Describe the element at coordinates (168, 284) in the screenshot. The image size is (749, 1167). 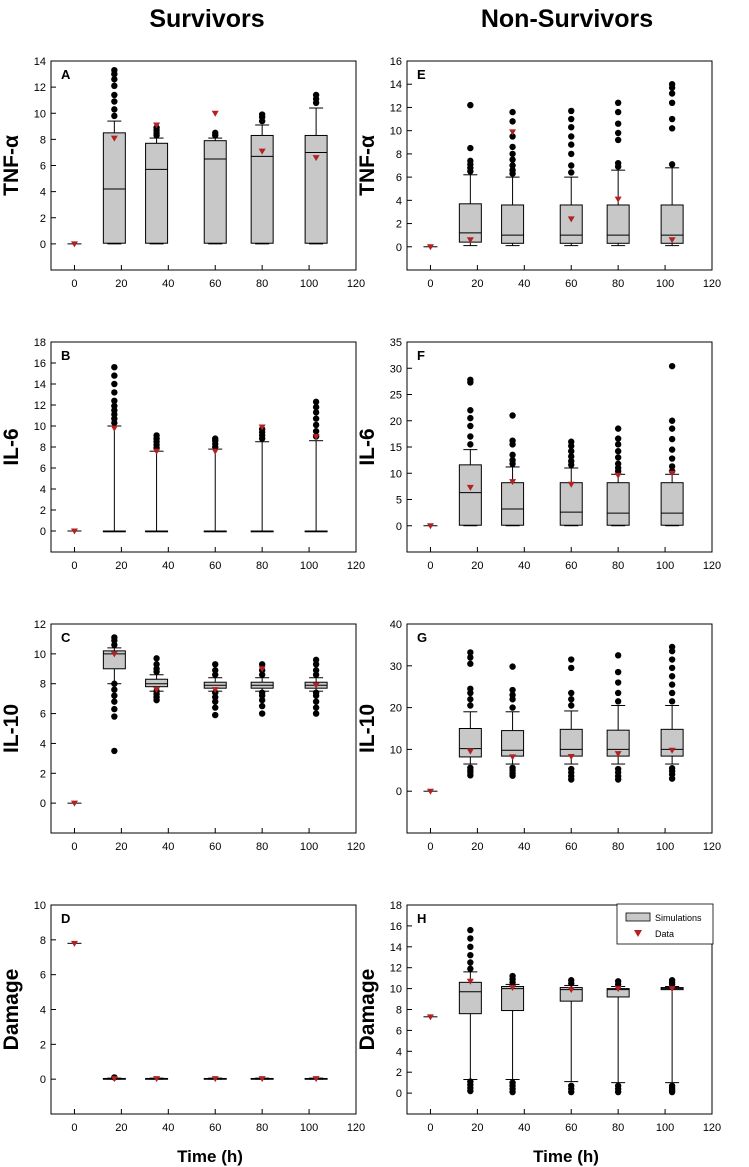
I see `x-tick-label: 40` at that location.